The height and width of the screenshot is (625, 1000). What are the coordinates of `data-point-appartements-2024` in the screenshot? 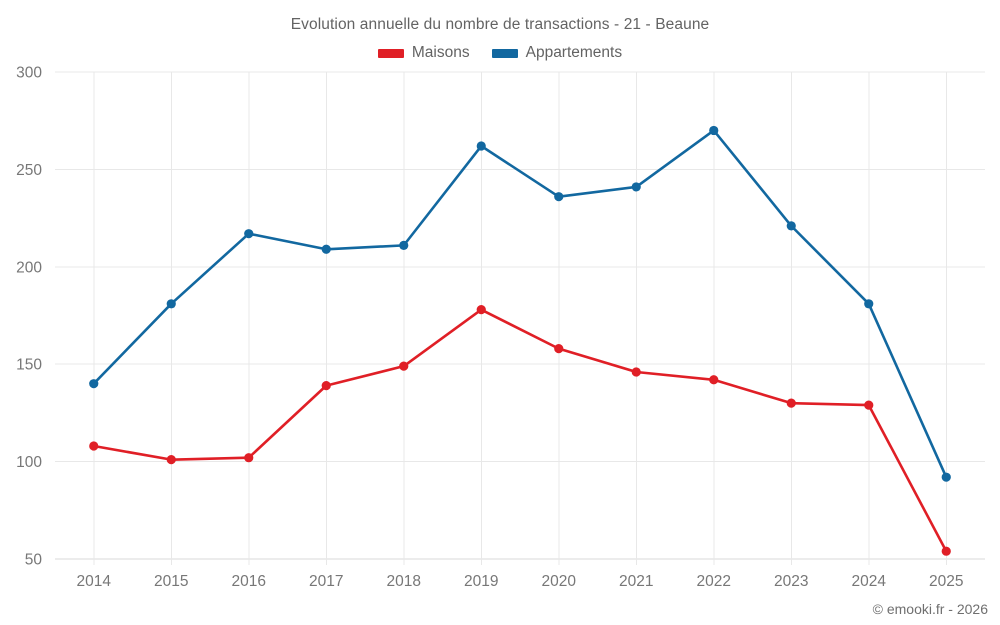 It's located at (869, 304).